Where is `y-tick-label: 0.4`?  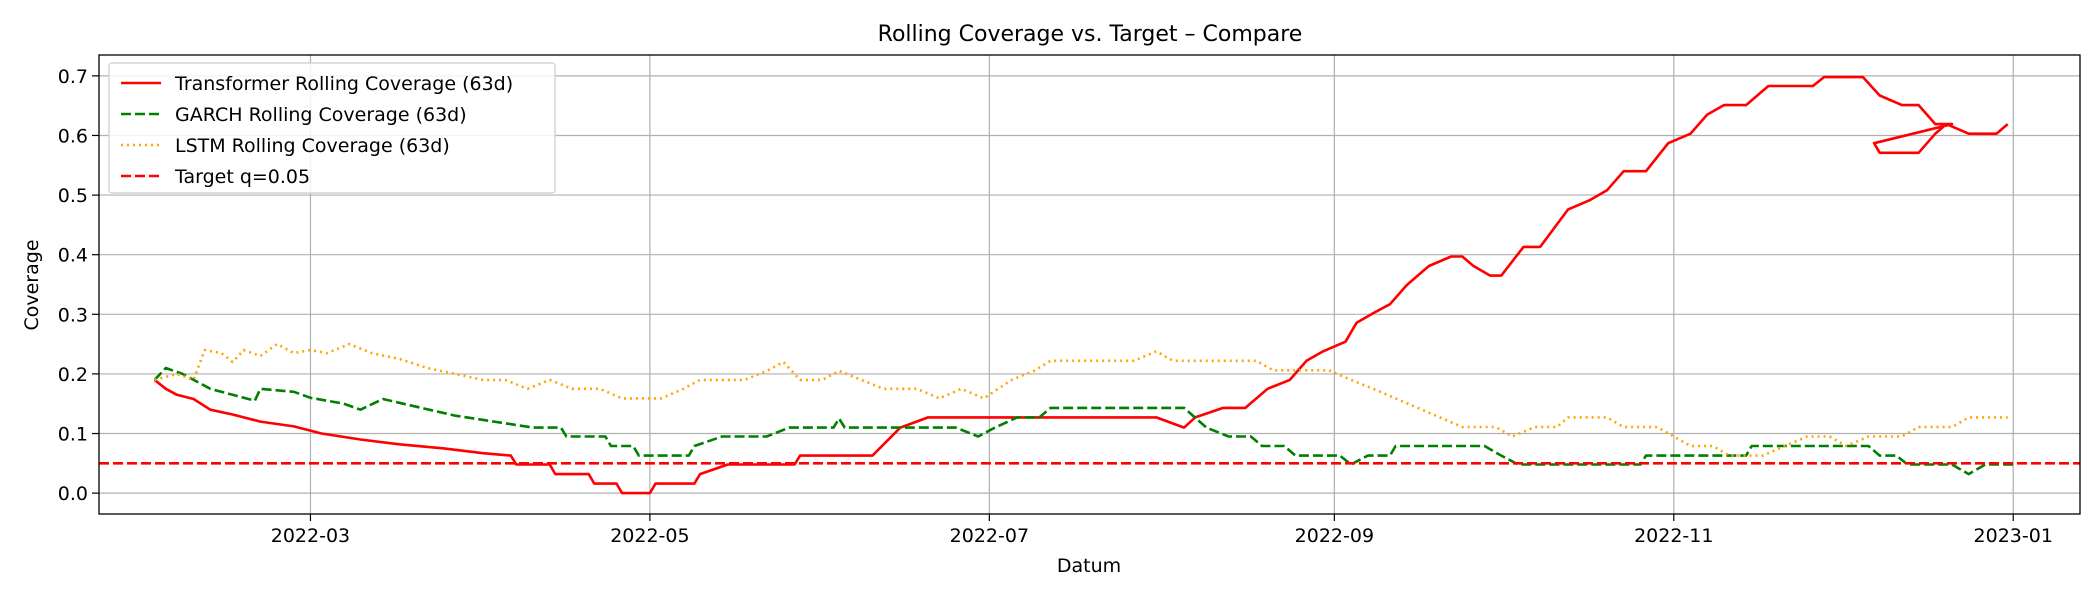 y-tick-label: 0.4 is located at coordinates (73, 256).